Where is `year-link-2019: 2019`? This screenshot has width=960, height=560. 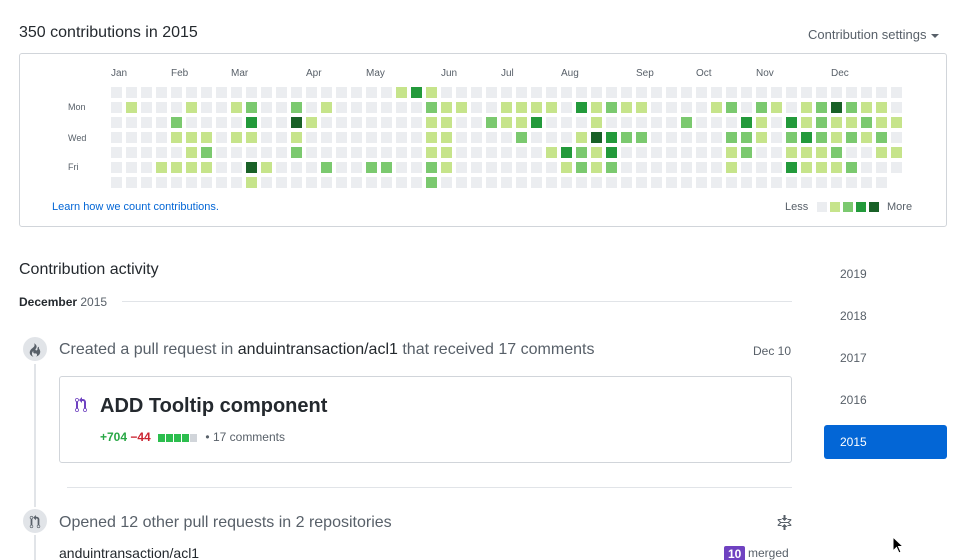
year-link-2019: 2019 is located at coordinates (853, 274).